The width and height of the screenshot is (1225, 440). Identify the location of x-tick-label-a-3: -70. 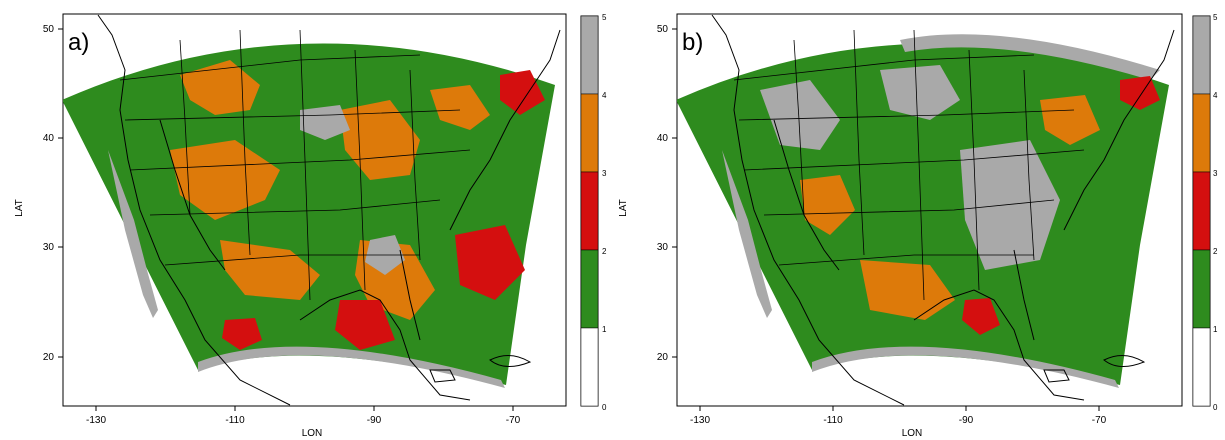
(513, 420).